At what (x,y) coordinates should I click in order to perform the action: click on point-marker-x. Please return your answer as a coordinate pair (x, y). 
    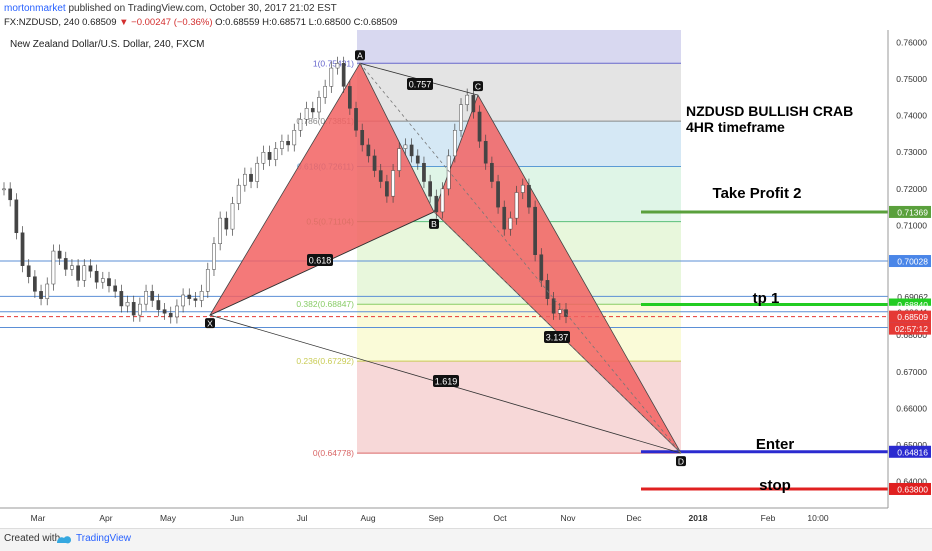
    Looking at the image, I should click on (210, 323).